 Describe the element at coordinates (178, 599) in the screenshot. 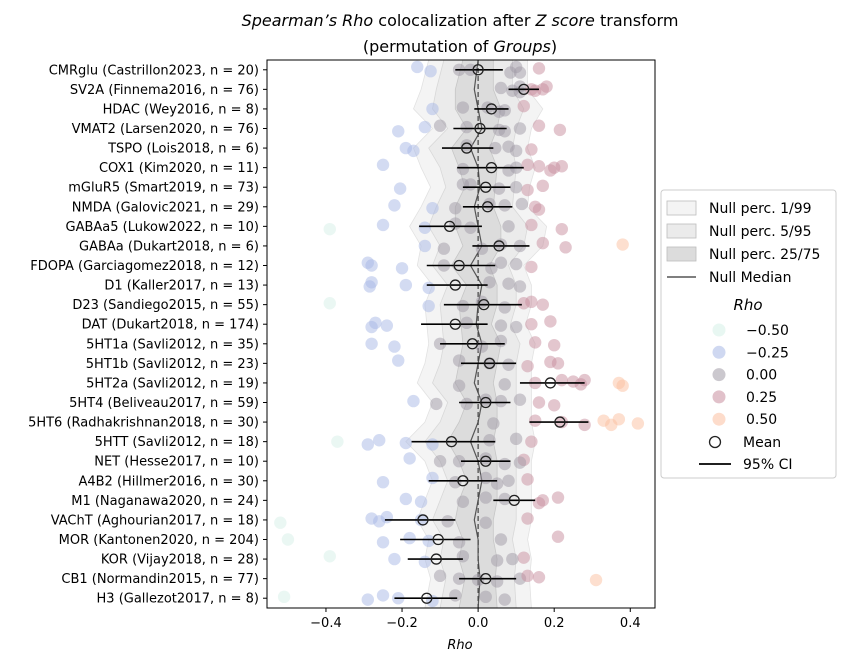

I see `y-tick-label: H3 (Gallezot2017, n = 8)` at that location.